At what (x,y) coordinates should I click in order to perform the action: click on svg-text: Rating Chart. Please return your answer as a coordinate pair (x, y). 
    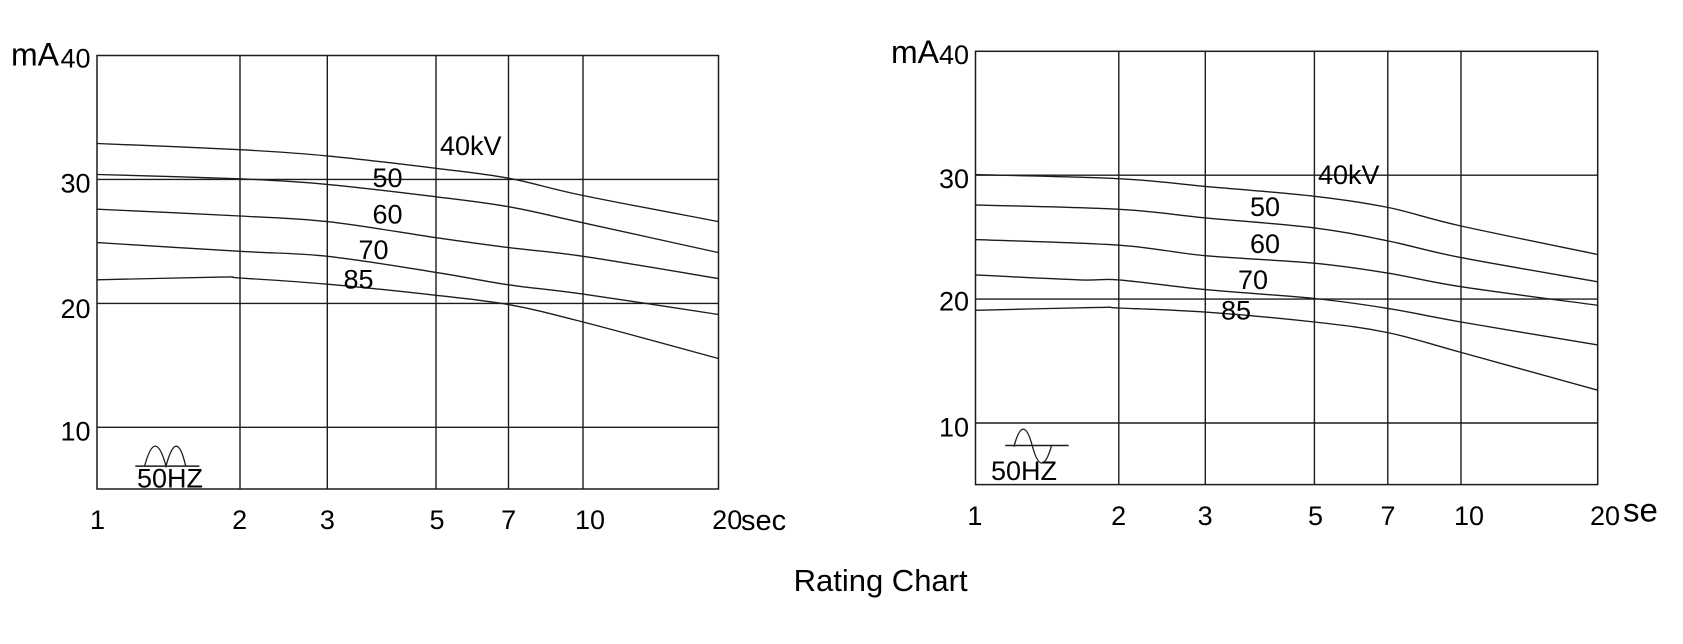
    Looking at the image, I should click on (881, 580).